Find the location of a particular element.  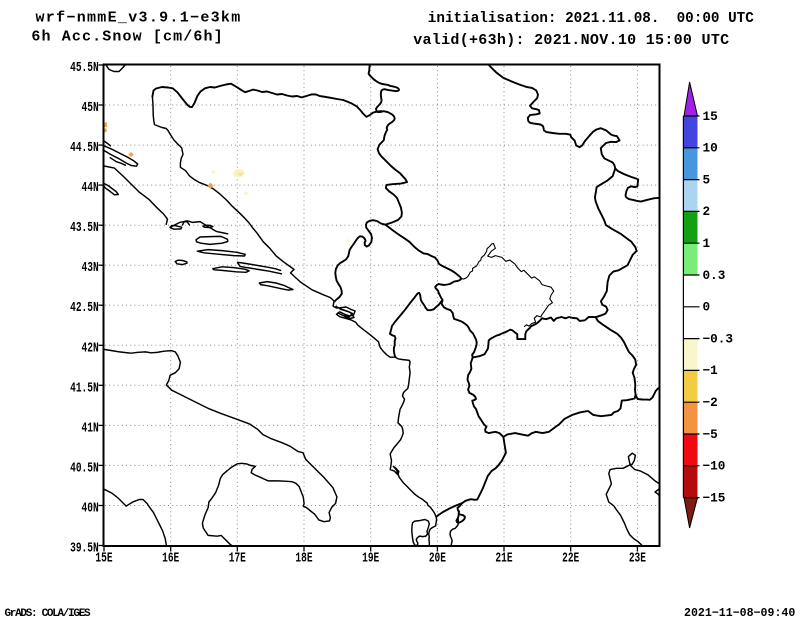

svg-text:valid(+63h): 2021.NOV.10 15:00: valid(+63h): 2021.NOV.10 15:00 UTC is located at coordinates (571, 40).